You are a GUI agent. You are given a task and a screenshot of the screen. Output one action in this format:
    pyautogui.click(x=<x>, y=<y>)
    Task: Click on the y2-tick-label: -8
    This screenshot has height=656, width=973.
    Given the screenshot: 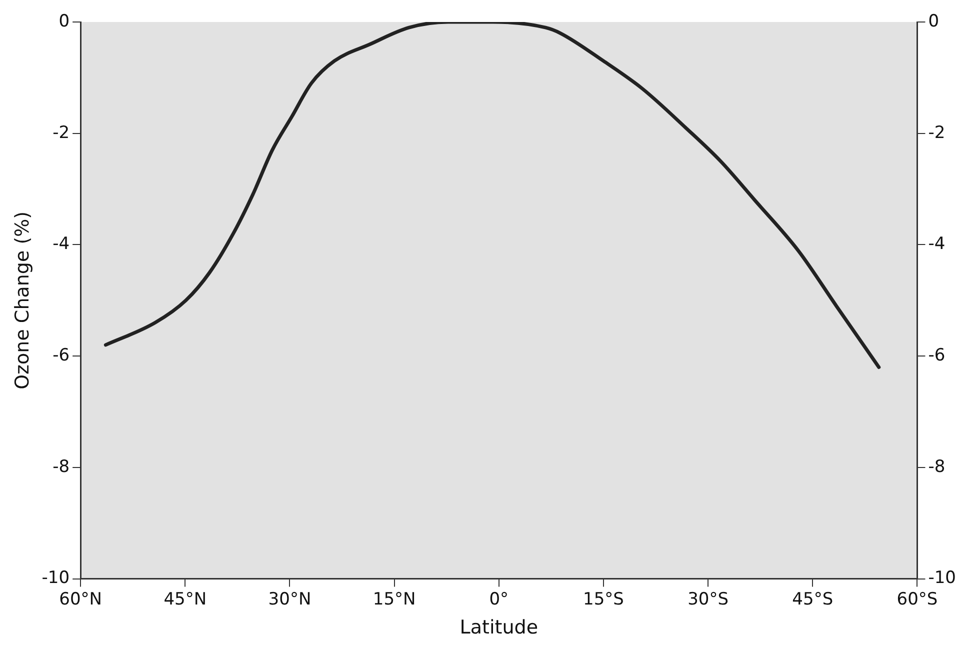 What is the action you would take?
    pyautogui.click(x=937, y=466)
    